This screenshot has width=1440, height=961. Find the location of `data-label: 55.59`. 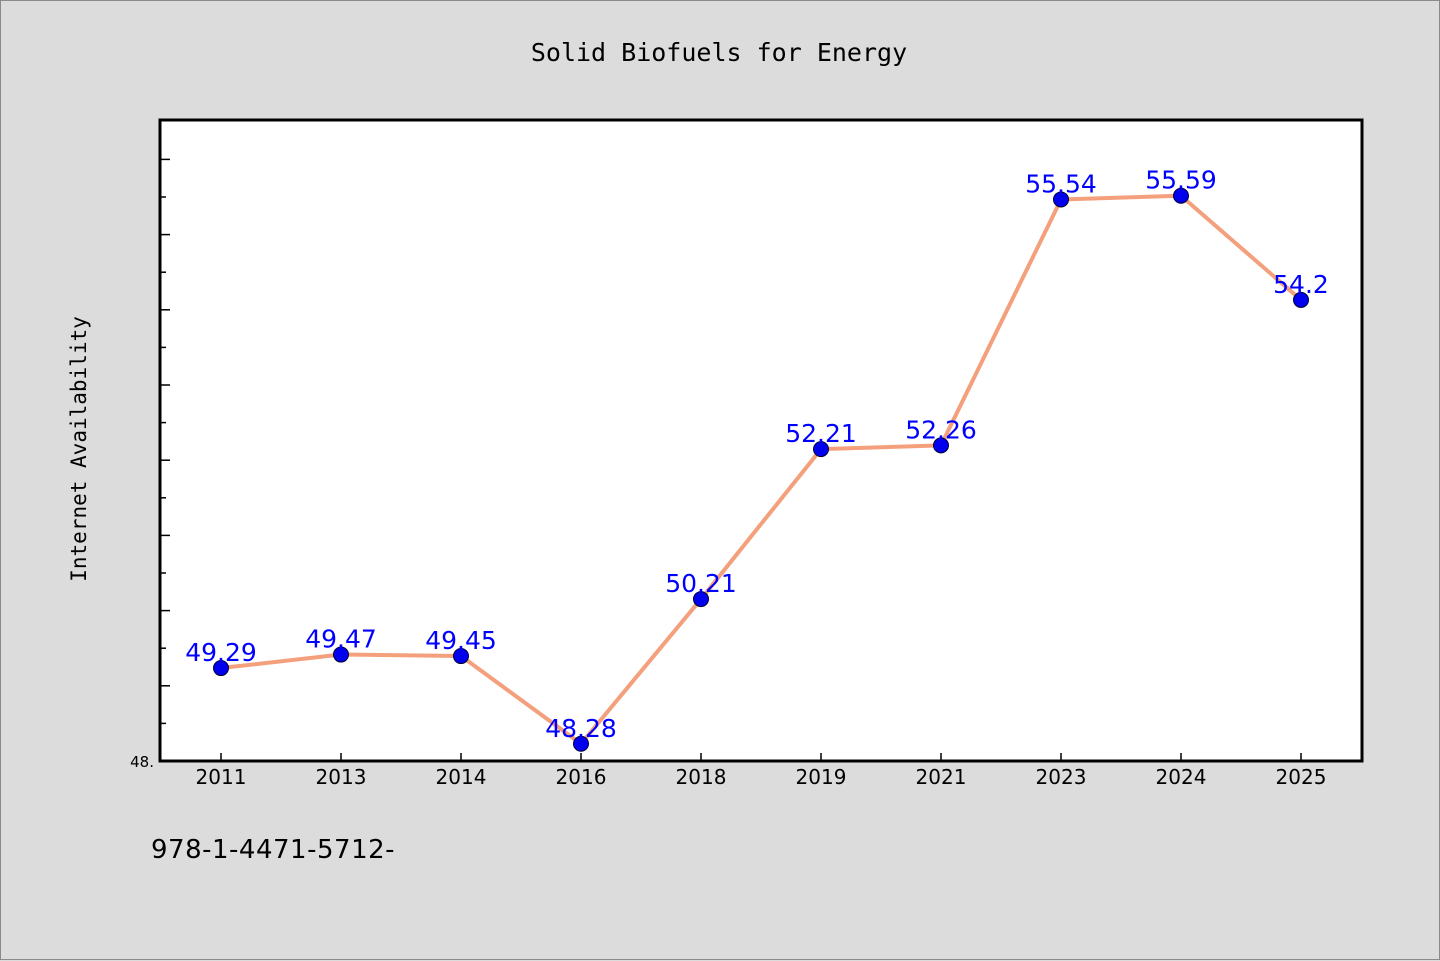

data-label: 55.59 is located at coordinates (1181, 180).